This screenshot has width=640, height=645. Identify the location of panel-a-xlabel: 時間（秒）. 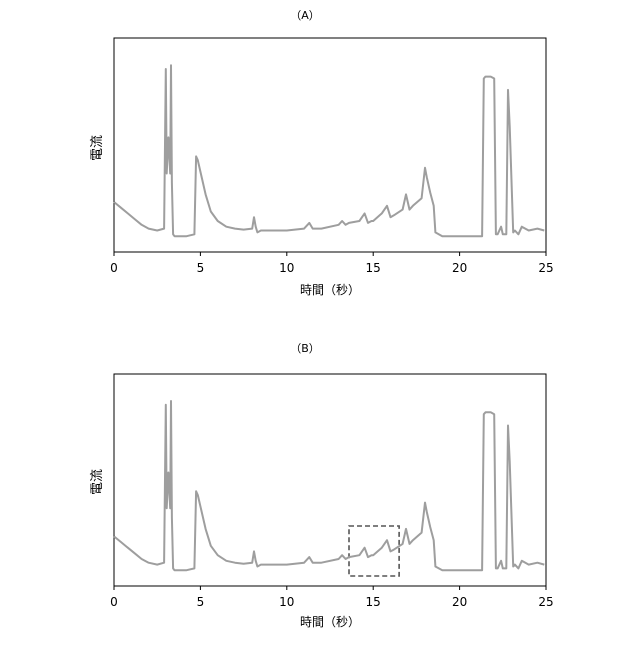
(330, 290).